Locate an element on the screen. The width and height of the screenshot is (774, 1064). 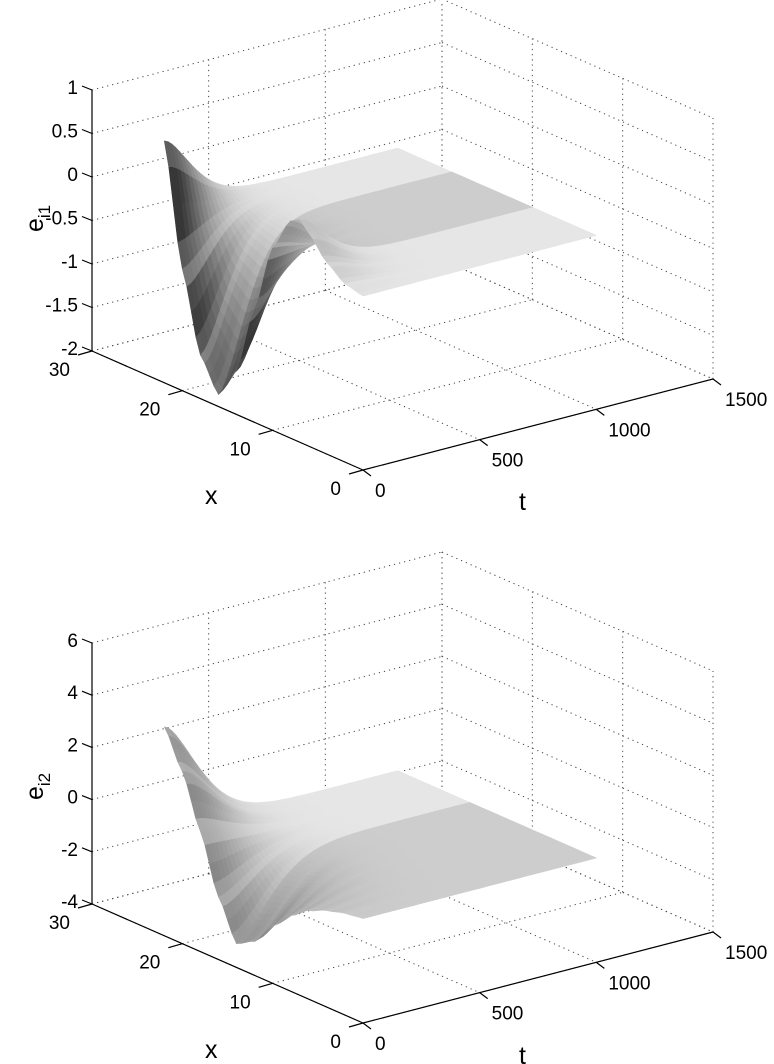
t-tick-label: 1500 is located at coordinates (746, 400).